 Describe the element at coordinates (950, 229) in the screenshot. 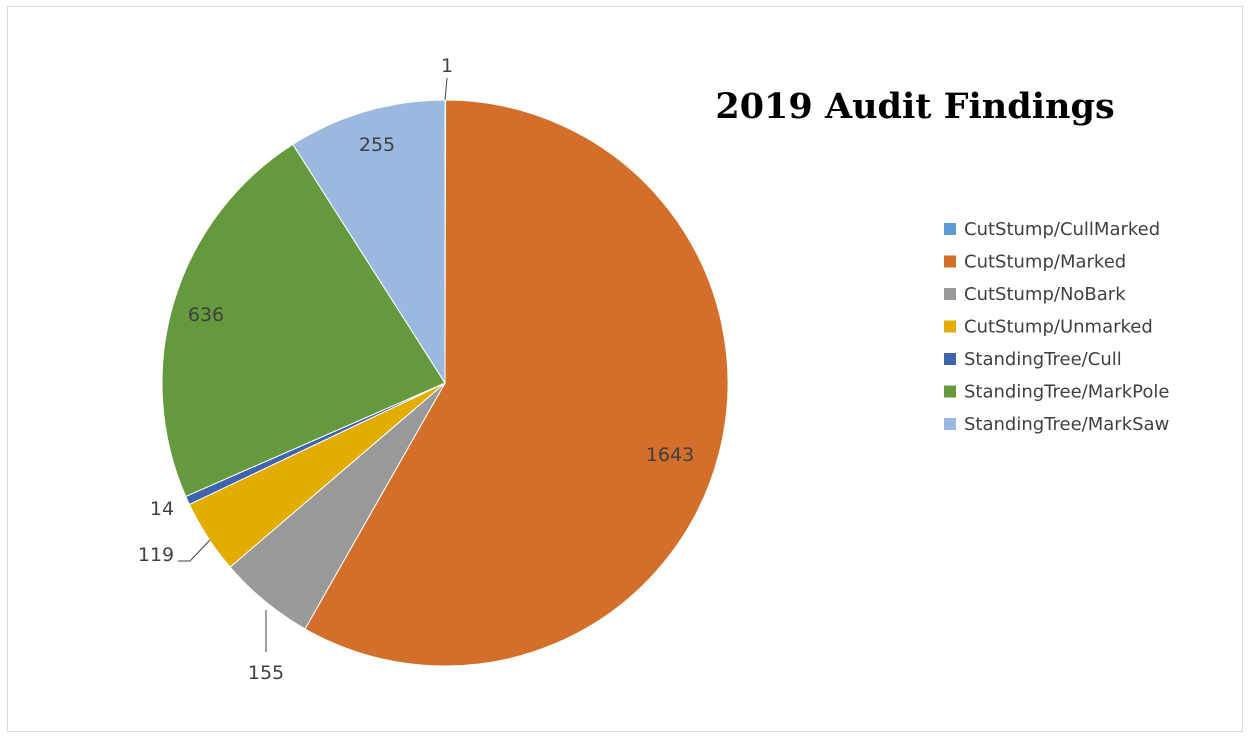

I see `legend-swatch-cutstump-cullmarked` at that location.